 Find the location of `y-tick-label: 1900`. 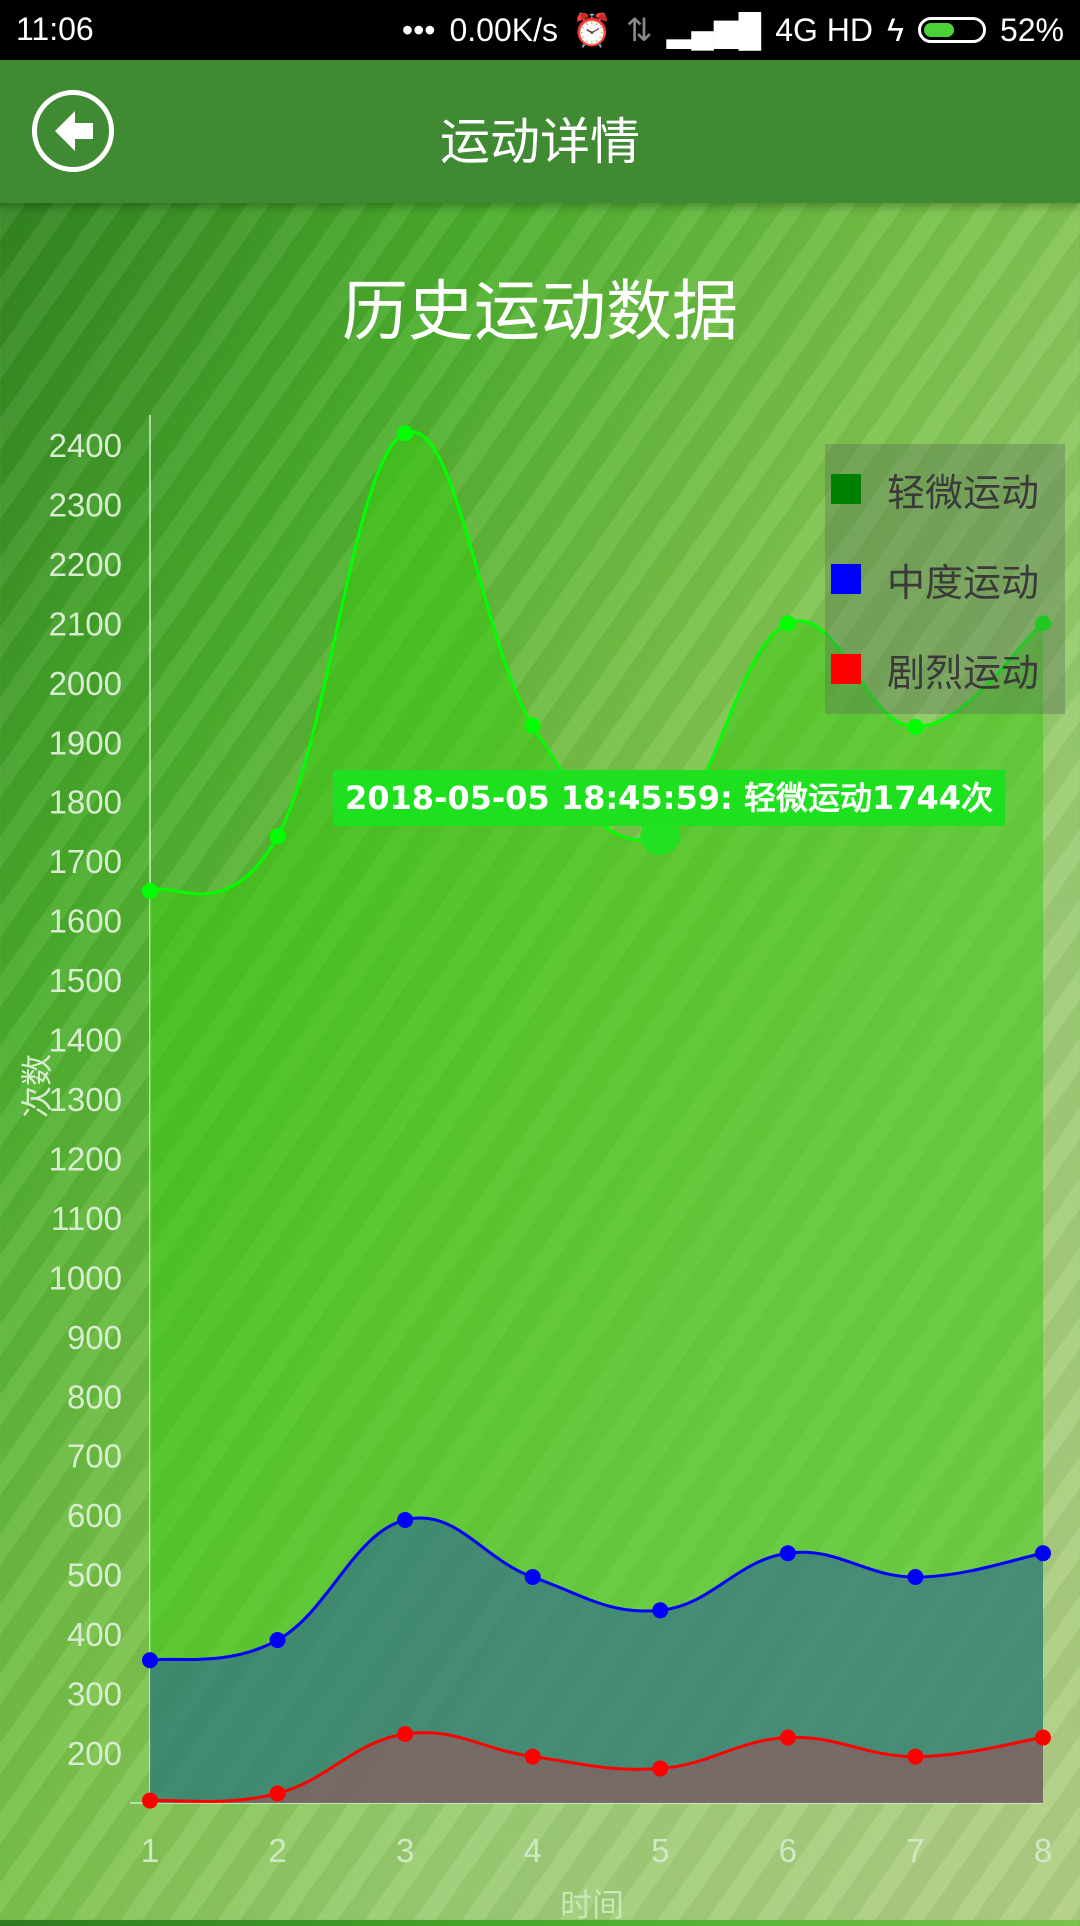

y-tick-label: 1900 is located at coordinates (85, 742).